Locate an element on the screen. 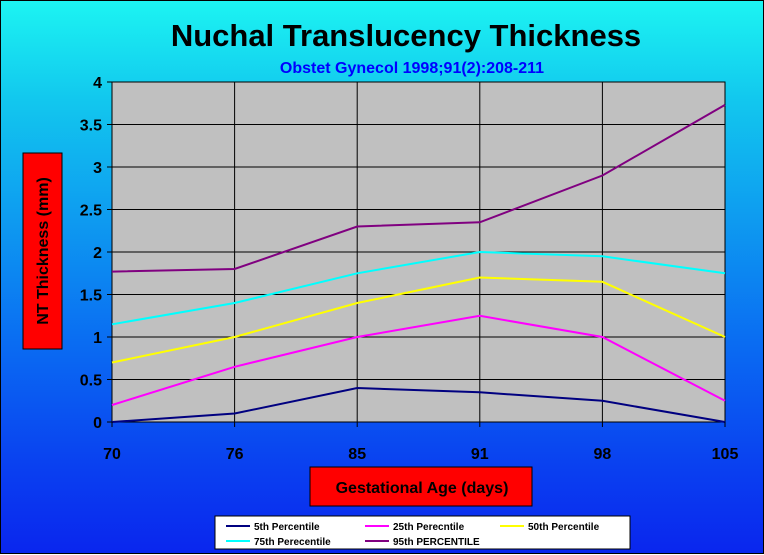 The image size is (764, 555). chart-title: Nuchal Translucency Thickness is located at coordinates (406, 35).